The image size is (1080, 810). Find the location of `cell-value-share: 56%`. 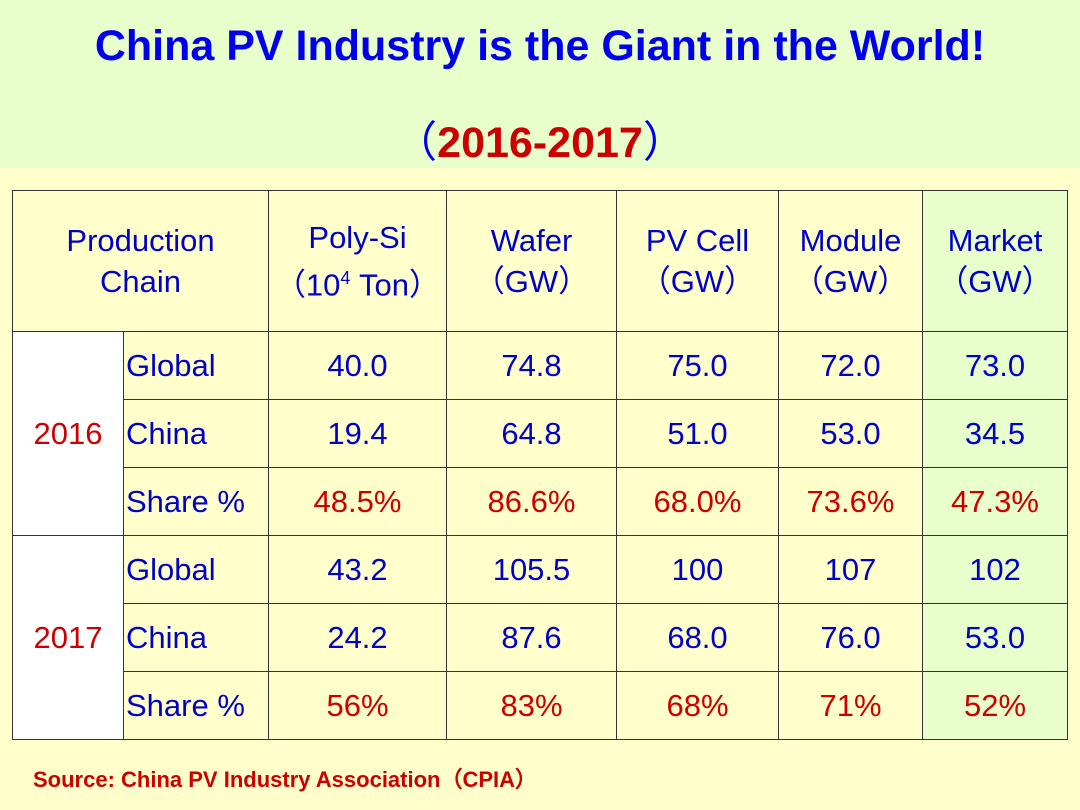

cell-value-share: 56% is located at coordinates (357, 705).